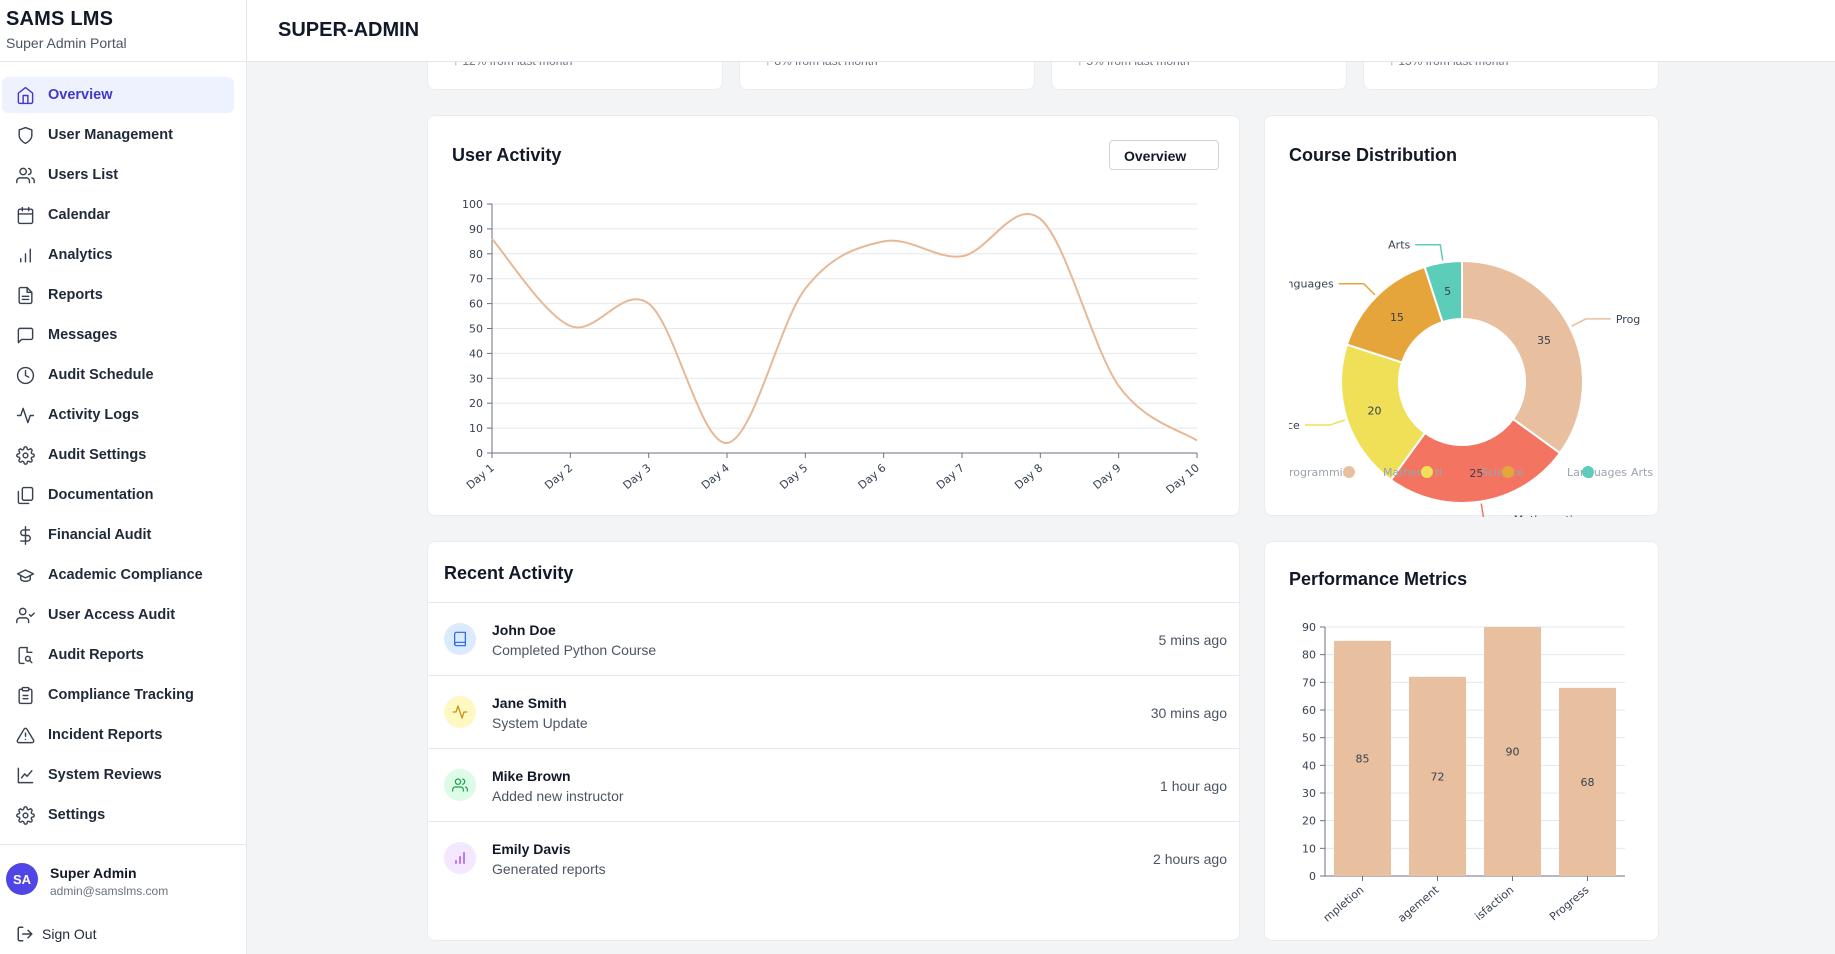 This screenshot has width=1835, height=954. Describe the element at coordinates (25, 215) in the screenshot. I see `calendar-icon` at that location.